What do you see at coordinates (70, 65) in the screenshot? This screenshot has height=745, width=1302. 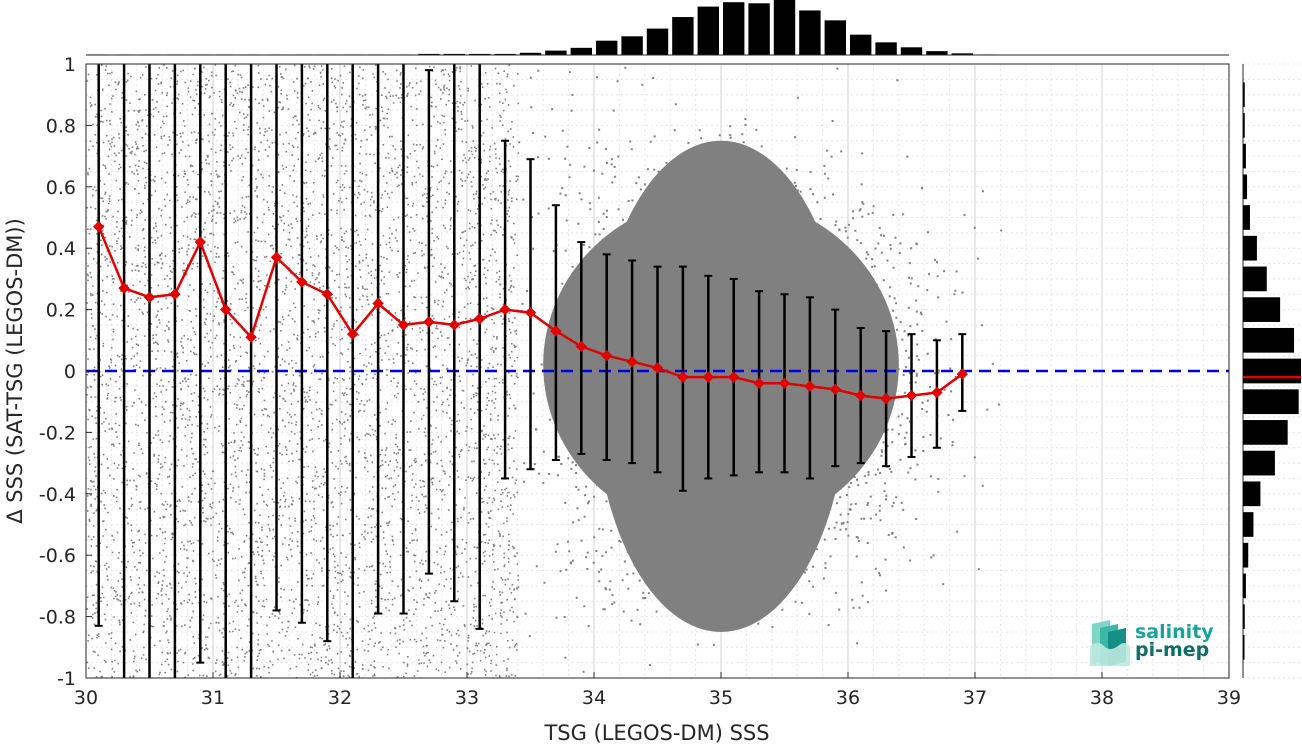 I see `y-tick-label: 1` at bounding box center [70, 65].